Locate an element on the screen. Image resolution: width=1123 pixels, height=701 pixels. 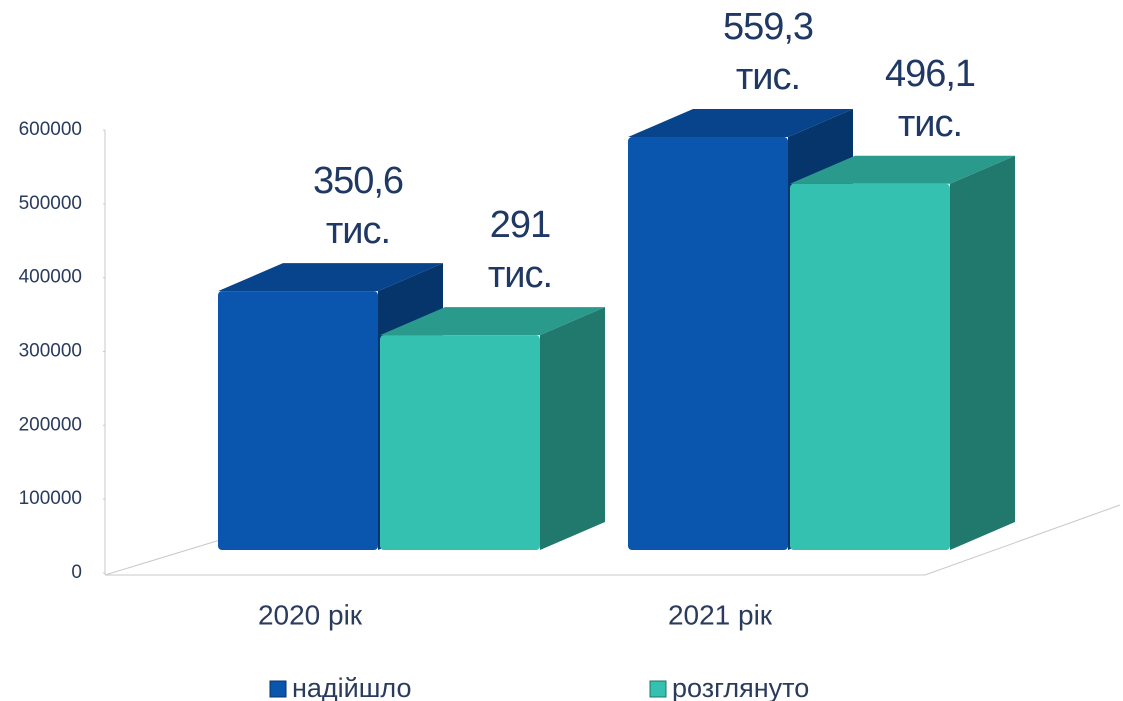
y-tick-label: 600000 is located at coordinates (50, 129).